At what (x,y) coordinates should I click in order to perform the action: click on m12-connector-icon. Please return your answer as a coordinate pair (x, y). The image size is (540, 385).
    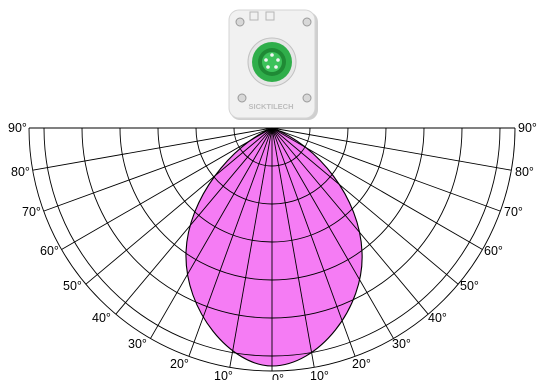
    Looking at the image, I should click on (272, 62).